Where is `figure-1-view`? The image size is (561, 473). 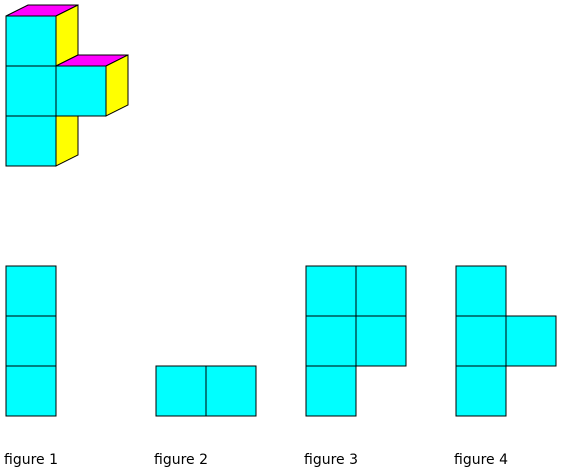
figure-1-view is located at coordinates (31, 341).